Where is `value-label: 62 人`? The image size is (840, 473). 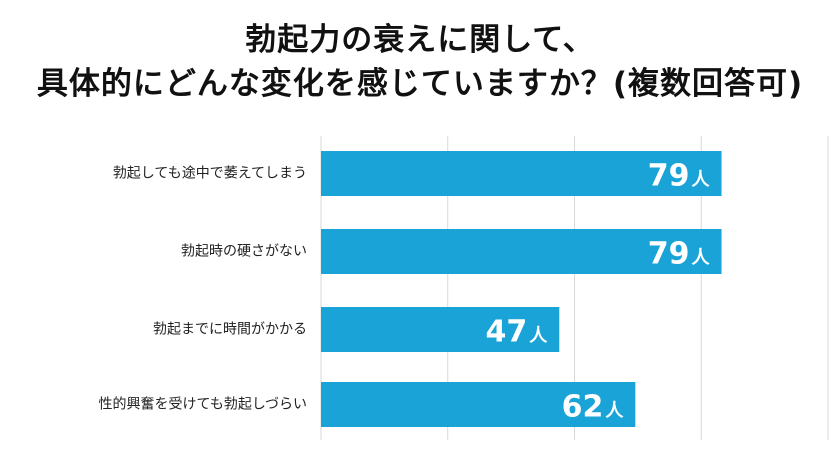 value-label: 62 人 is located at coordinates (593, 407).